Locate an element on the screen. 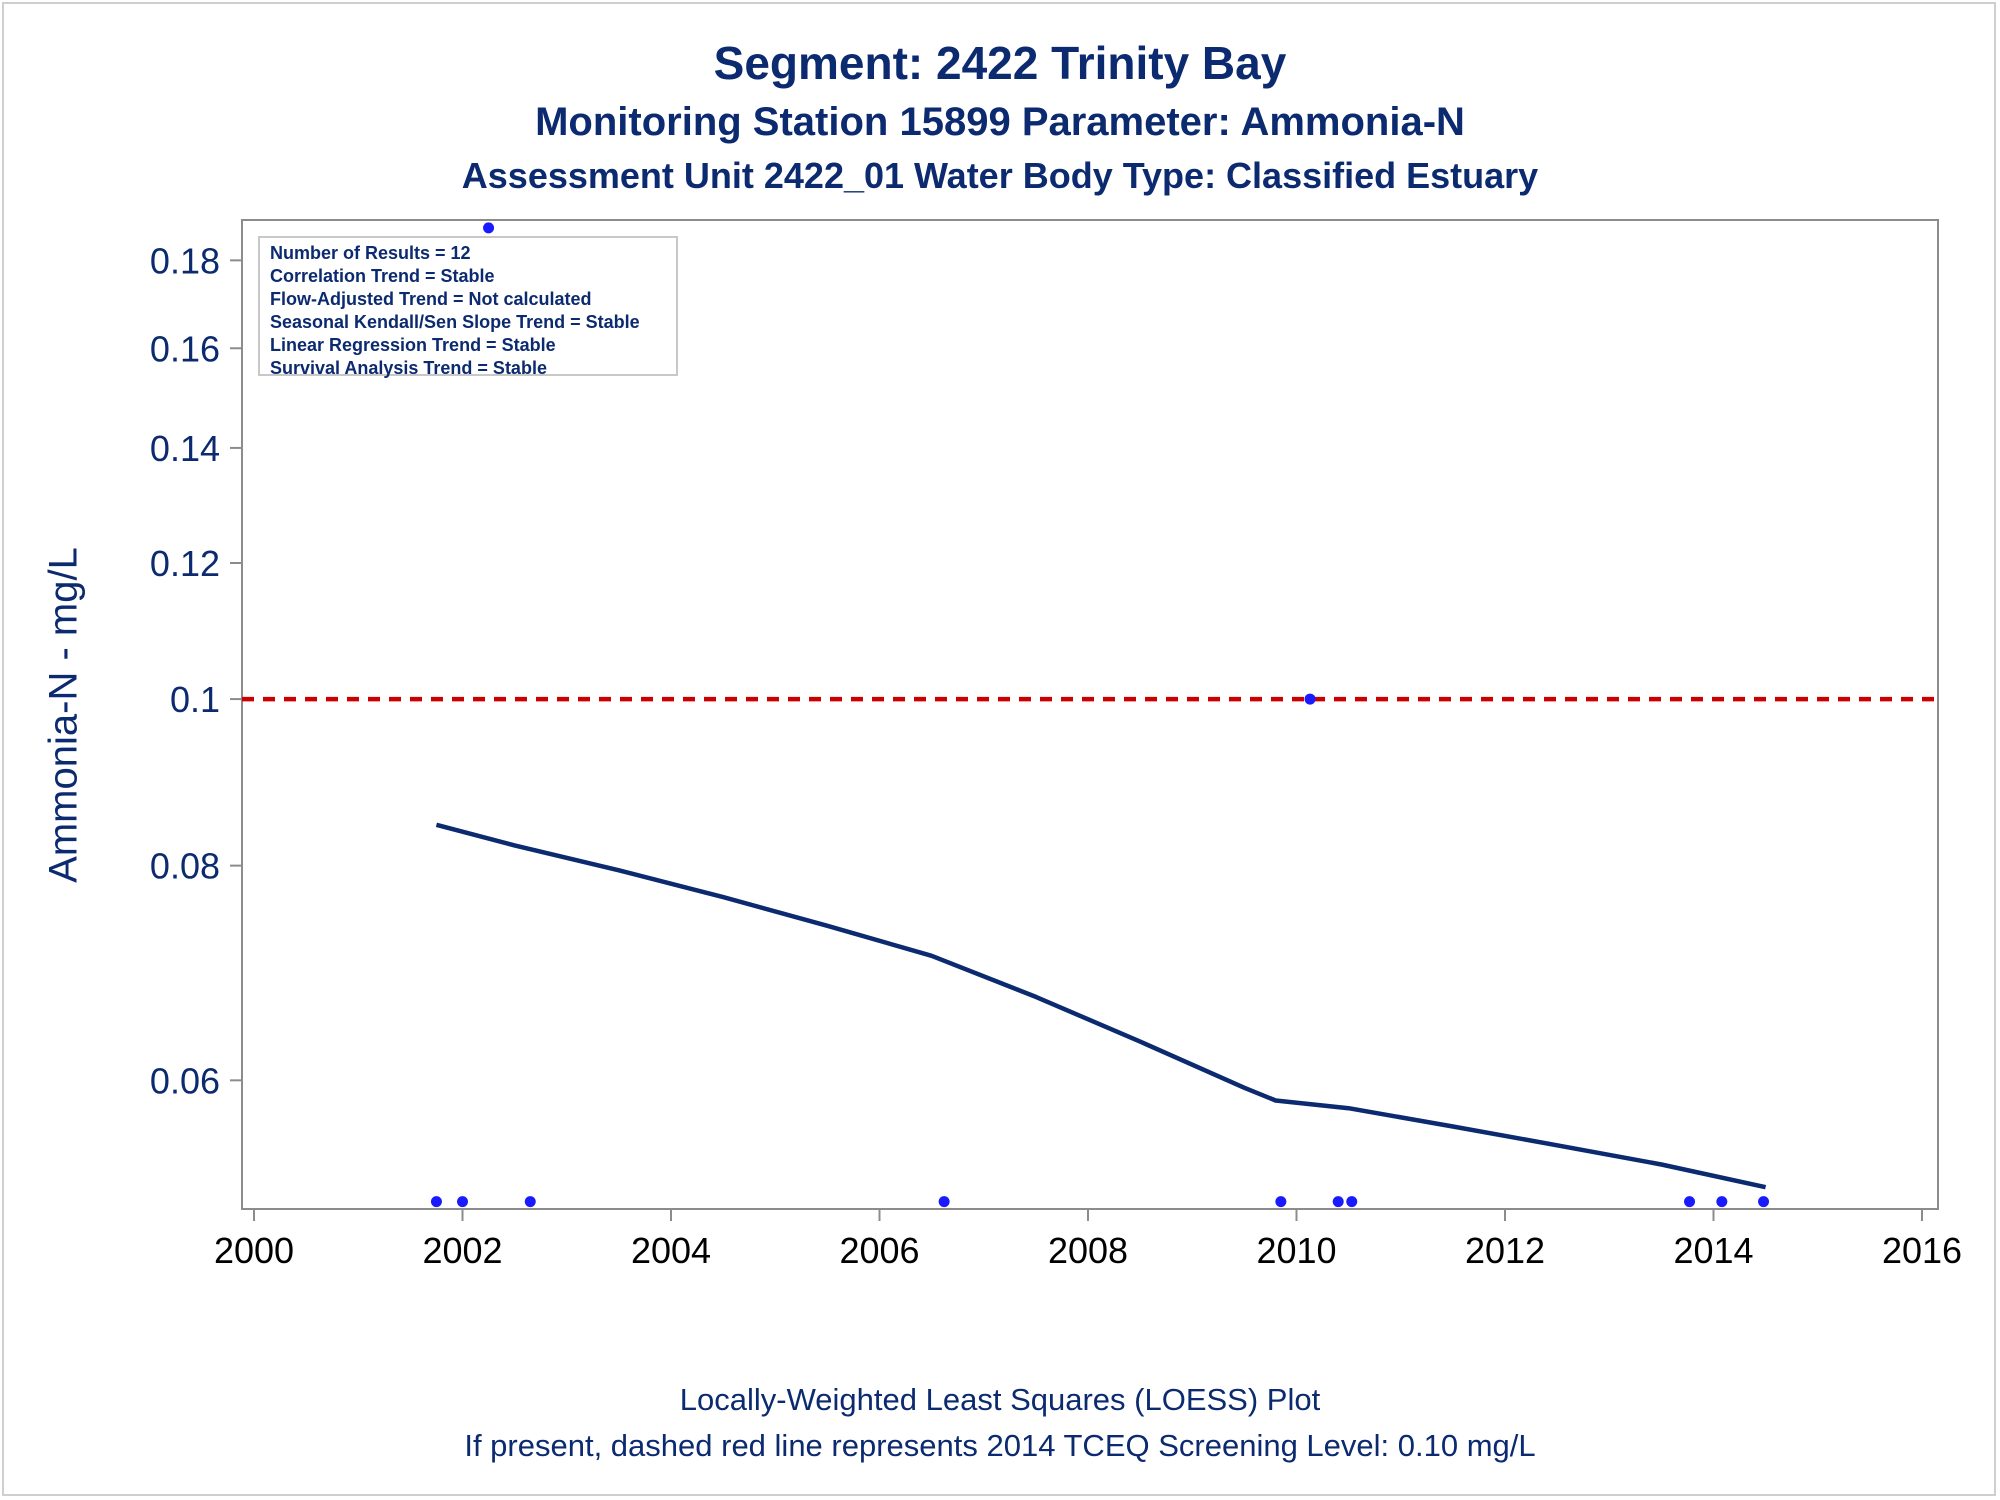 The image size is (2000, 1500). y-tick-label: 0.18 is located at coordinates (185, 260).